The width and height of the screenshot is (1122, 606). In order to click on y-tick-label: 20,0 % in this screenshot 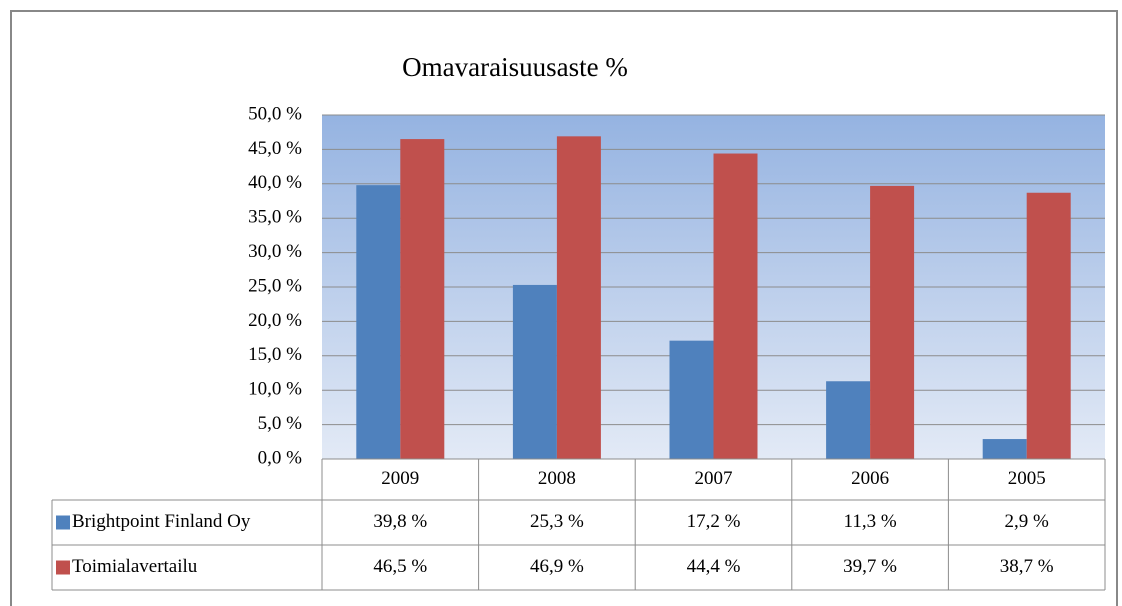, I will do `click(275, 320)`.